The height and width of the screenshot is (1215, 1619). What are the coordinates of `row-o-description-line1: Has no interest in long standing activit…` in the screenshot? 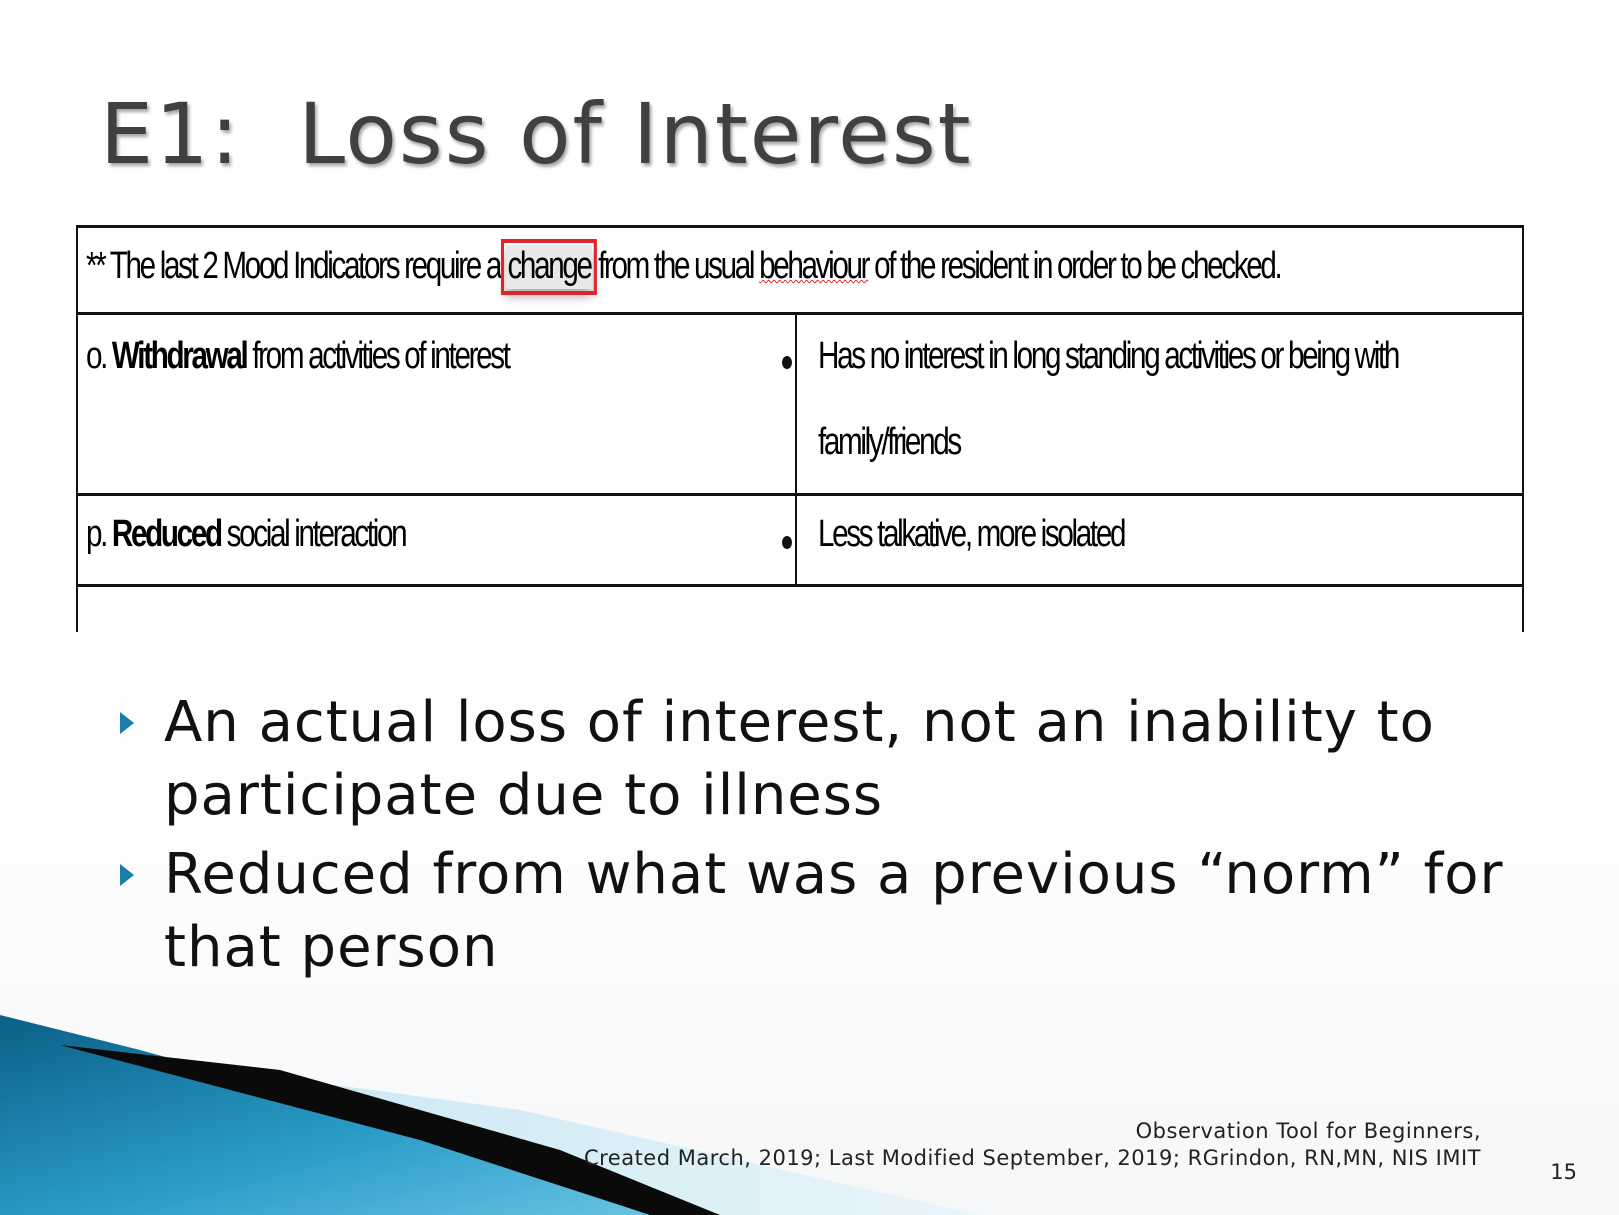 It's located at (1109, 356).